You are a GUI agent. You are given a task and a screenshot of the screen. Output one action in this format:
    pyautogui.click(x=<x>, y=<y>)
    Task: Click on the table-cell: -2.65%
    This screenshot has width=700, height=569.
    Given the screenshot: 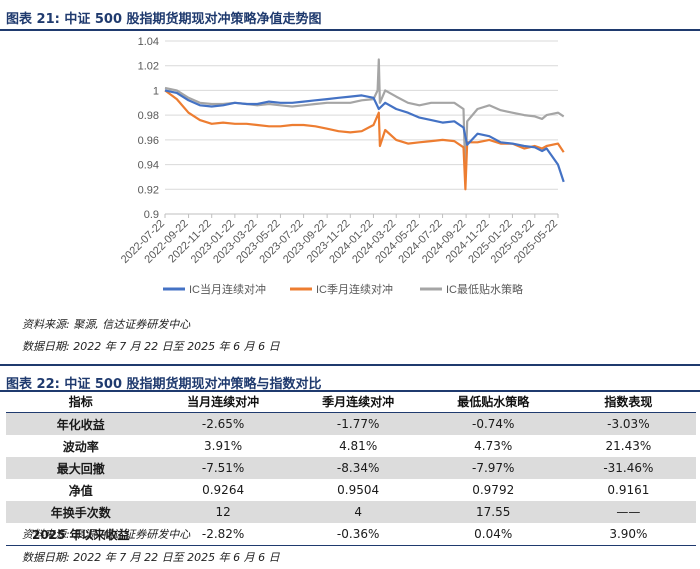 What is the action you would take?
    pyautogui.click(x=223, y=423)
    